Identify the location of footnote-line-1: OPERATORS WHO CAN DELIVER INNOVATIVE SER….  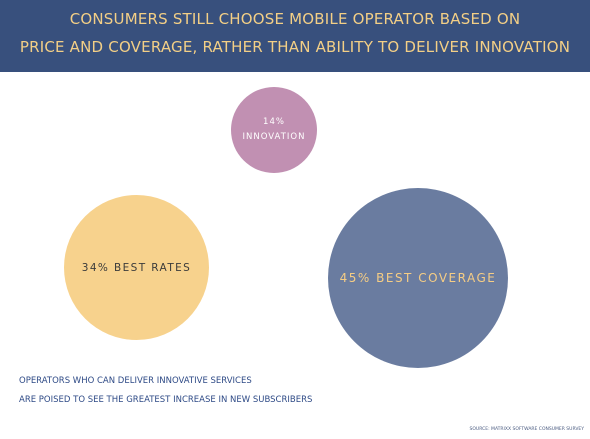
(135, 381).